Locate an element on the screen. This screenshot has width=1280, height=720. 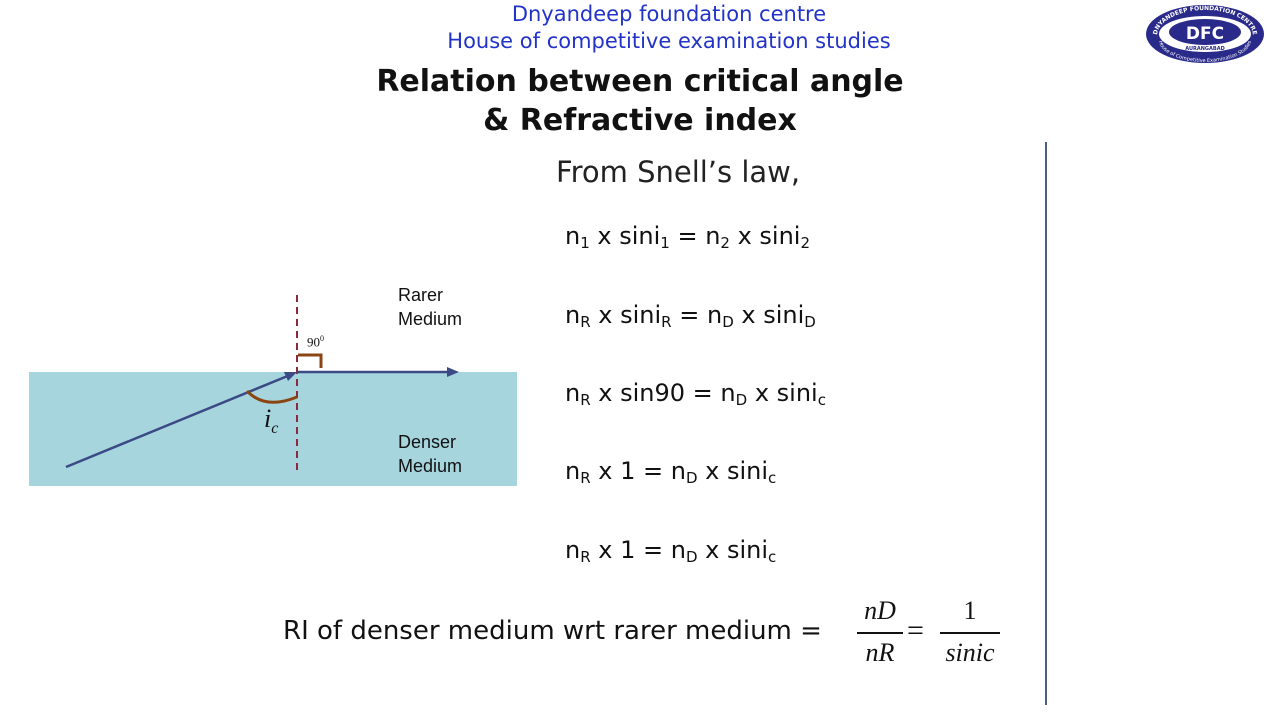
equation-4: nR x 1 = nD x sinic is located at coordinates (671, 472).